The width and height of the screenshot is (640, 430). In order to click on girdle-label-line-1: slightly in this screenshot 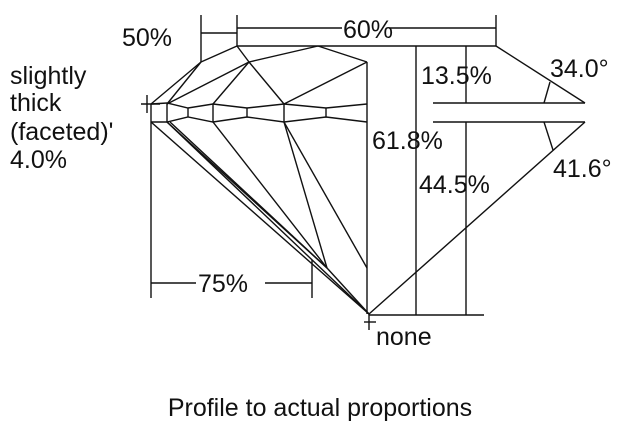, I will do `click(48, 76)`.